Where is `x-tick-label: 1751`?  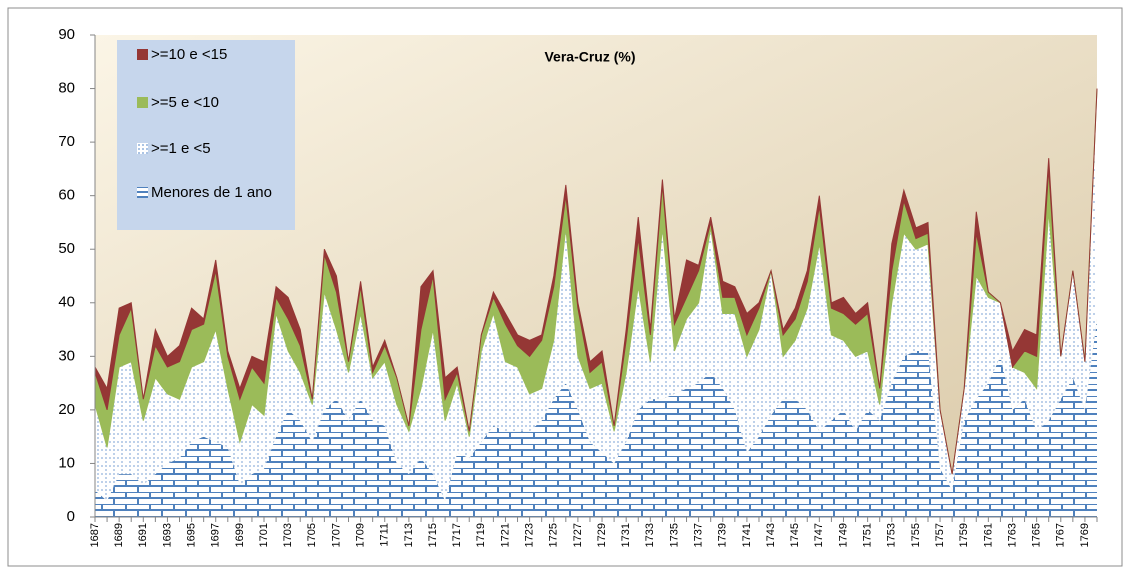
x-tick-label: 1751 is located at coordinates (868, 535).